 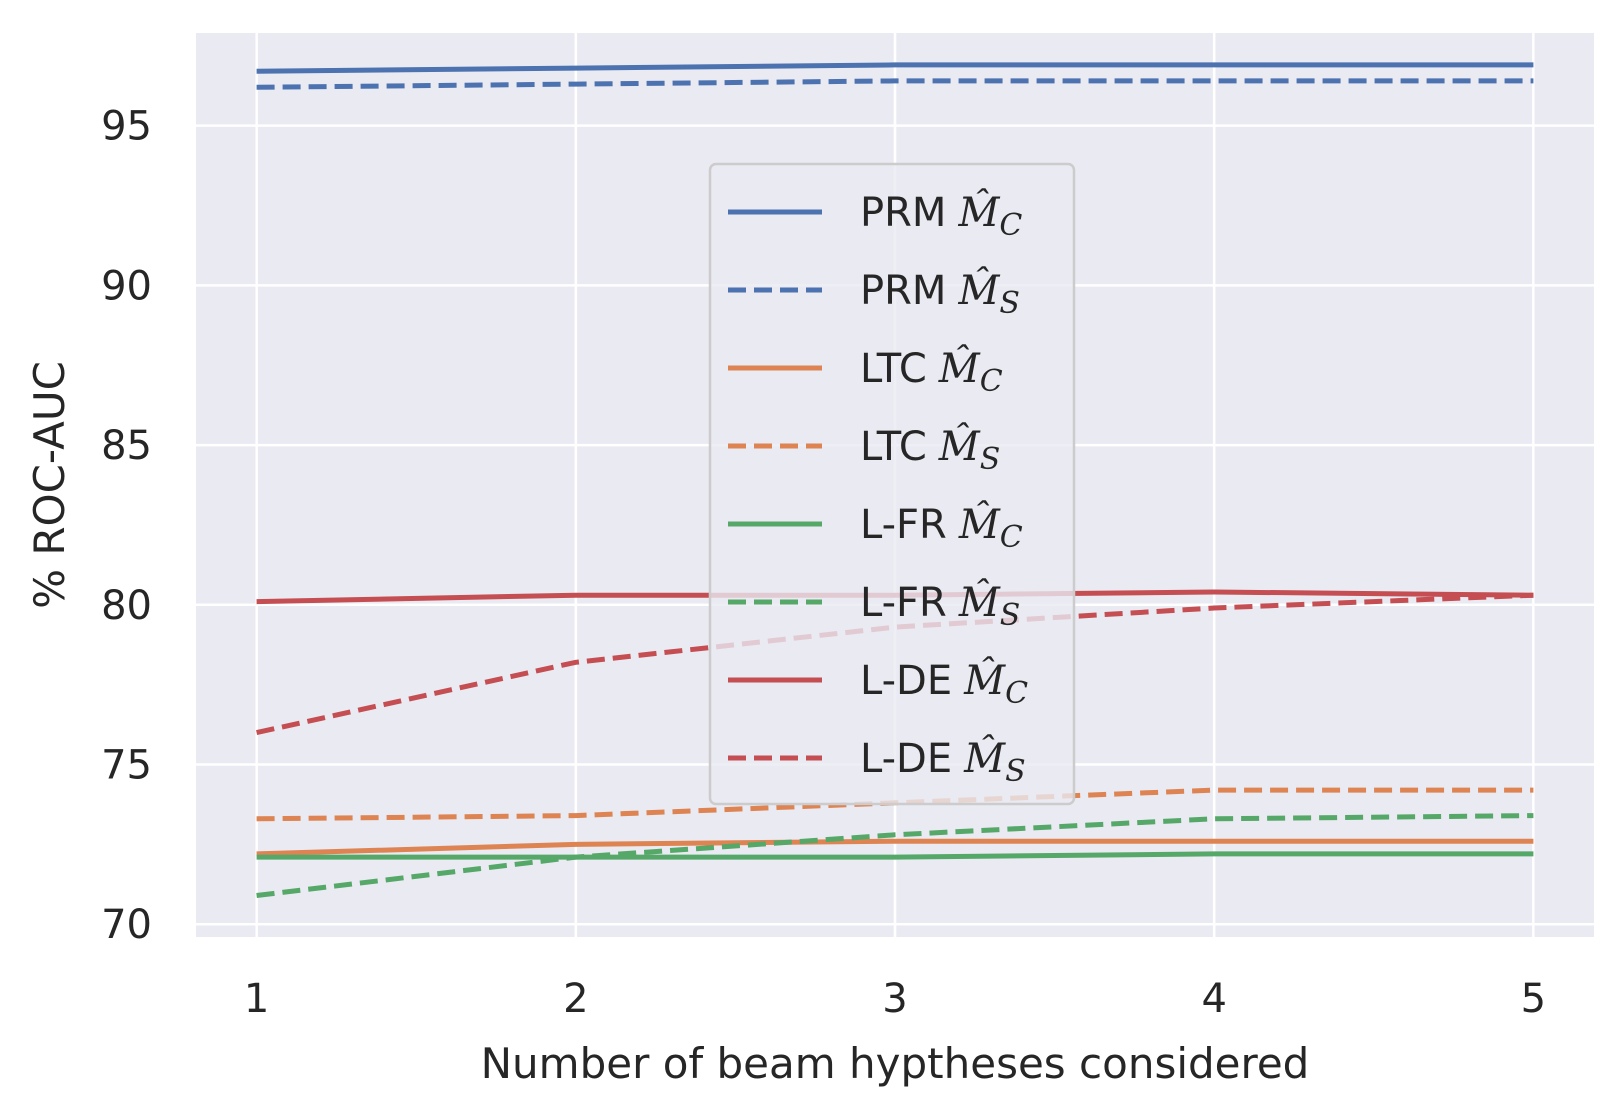 I want to click on series-line-l-de-s, so click(x=895, y=664).